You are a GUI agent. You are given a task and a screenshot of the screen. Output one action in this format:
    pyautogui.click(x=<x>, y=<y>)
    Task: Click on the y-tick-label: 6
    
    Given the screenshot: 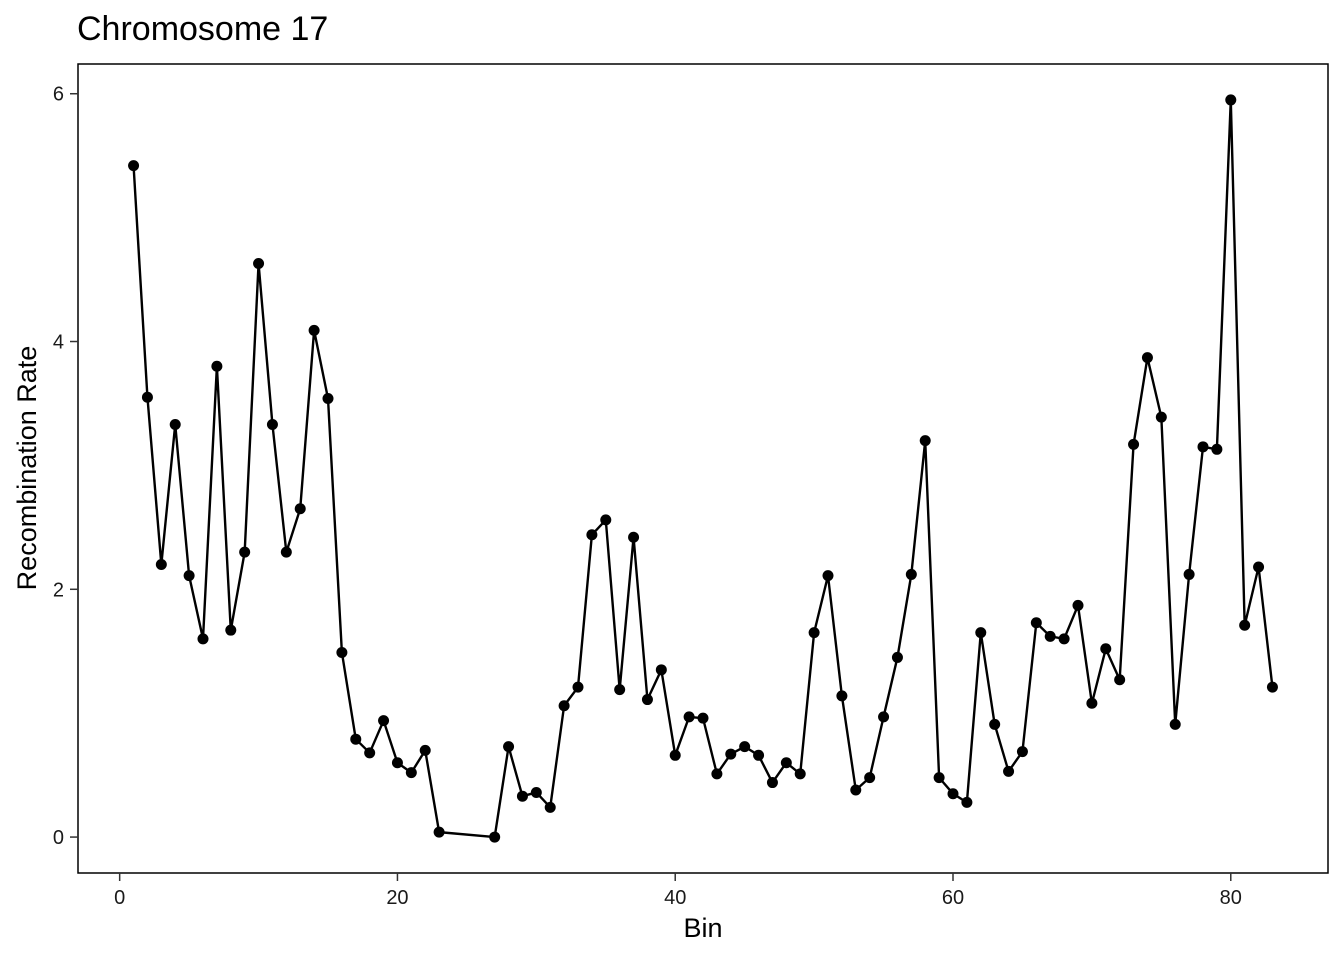 What is the action you would take?
    pyautogui.click(x=58, y=95)
    